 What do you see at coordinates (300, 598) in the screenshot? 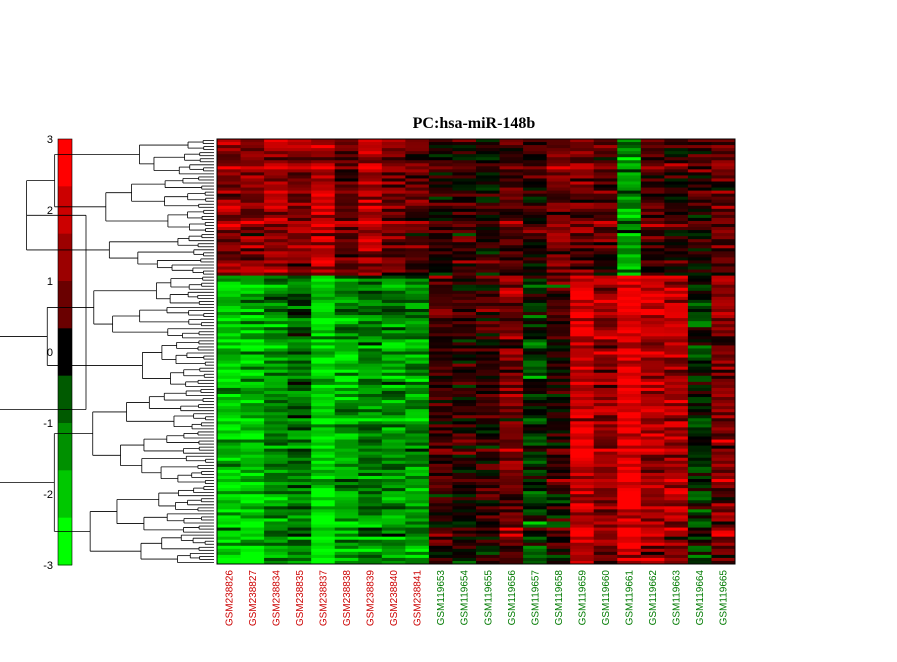
I see `sample-label: GSM238835` at bounding box center [300, 598].